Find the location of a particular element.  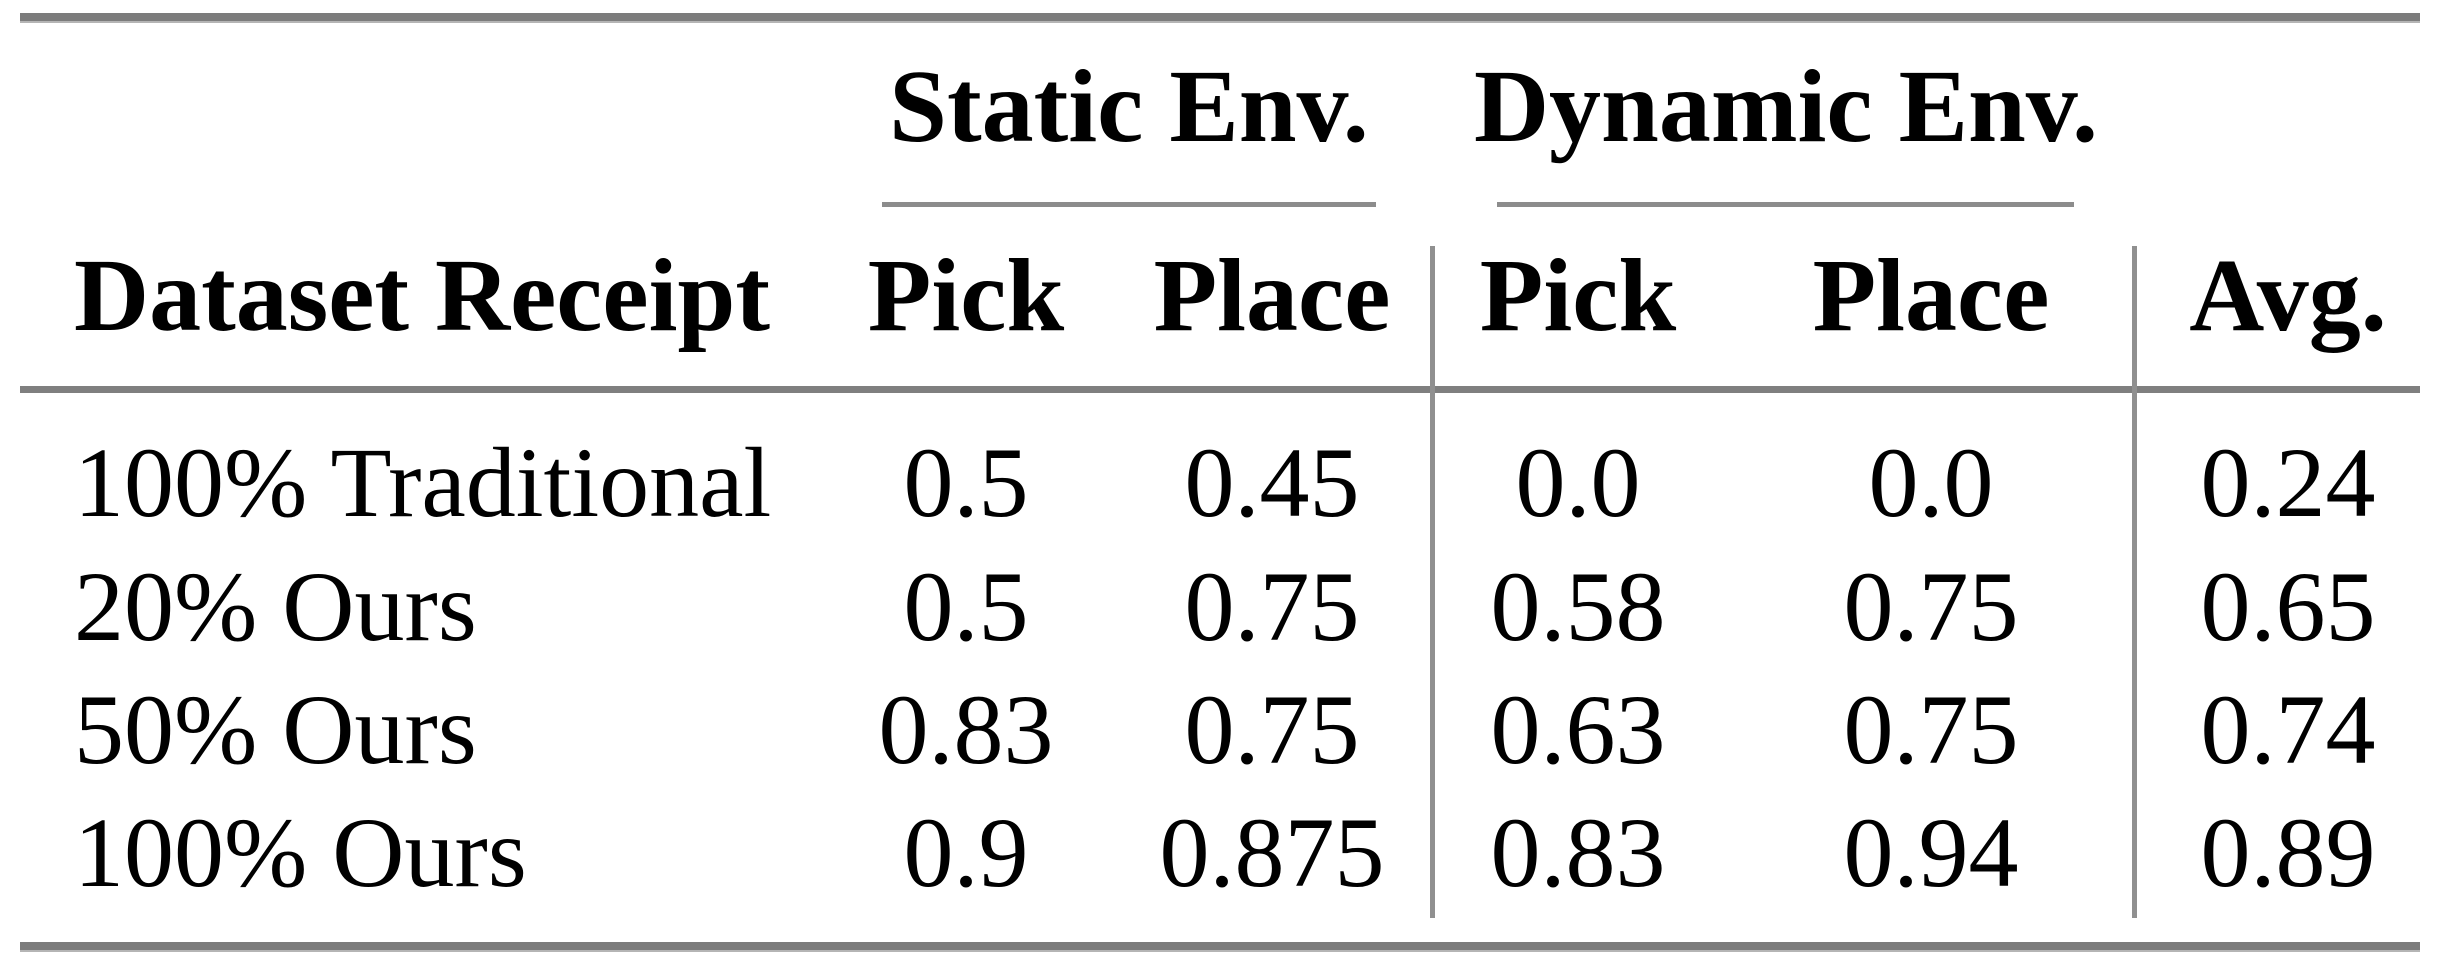

cell-static-pick: 0.9 is located at coordinates (966, 852).